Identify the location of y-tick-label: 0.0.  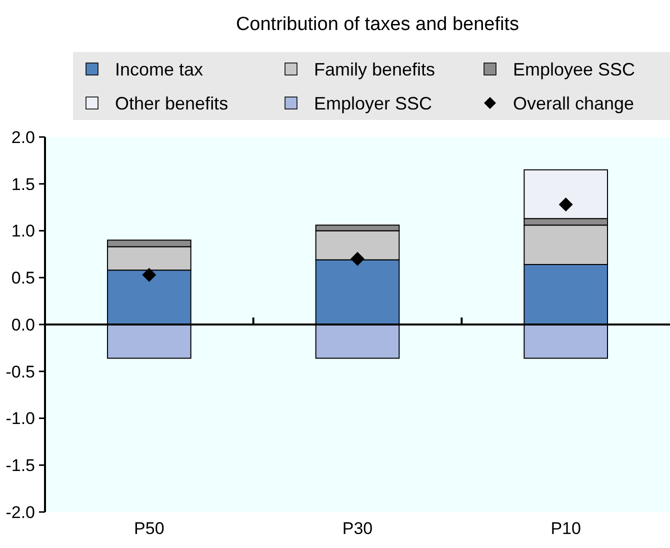
(23, 324).